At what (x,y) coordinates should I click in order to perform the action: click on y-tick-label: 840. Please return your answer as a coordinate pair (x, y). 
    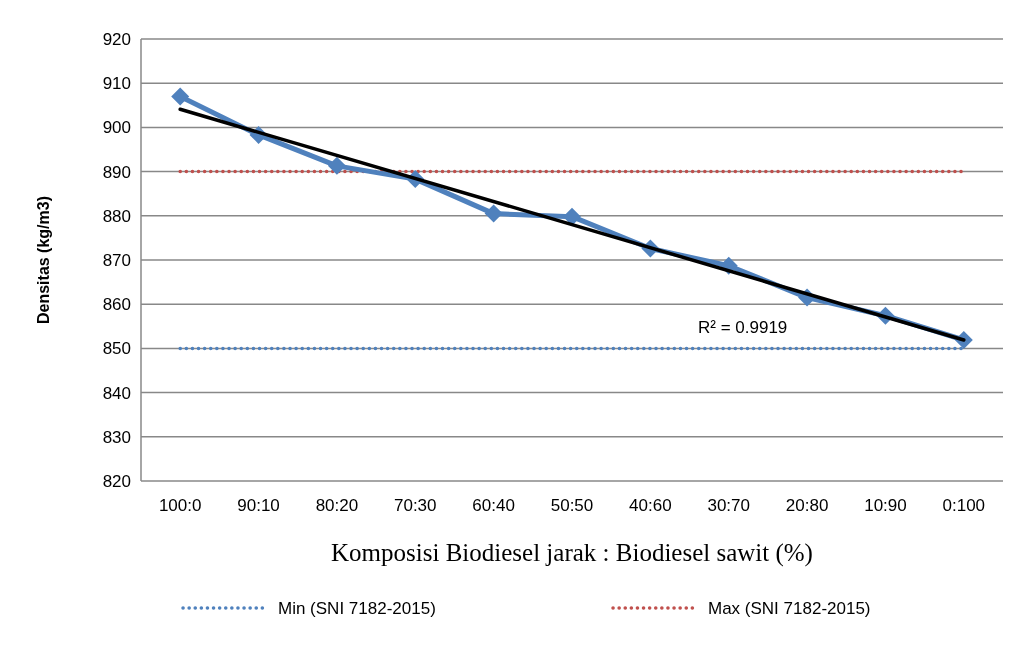
    Looking at the image, I should click on (116, 393).